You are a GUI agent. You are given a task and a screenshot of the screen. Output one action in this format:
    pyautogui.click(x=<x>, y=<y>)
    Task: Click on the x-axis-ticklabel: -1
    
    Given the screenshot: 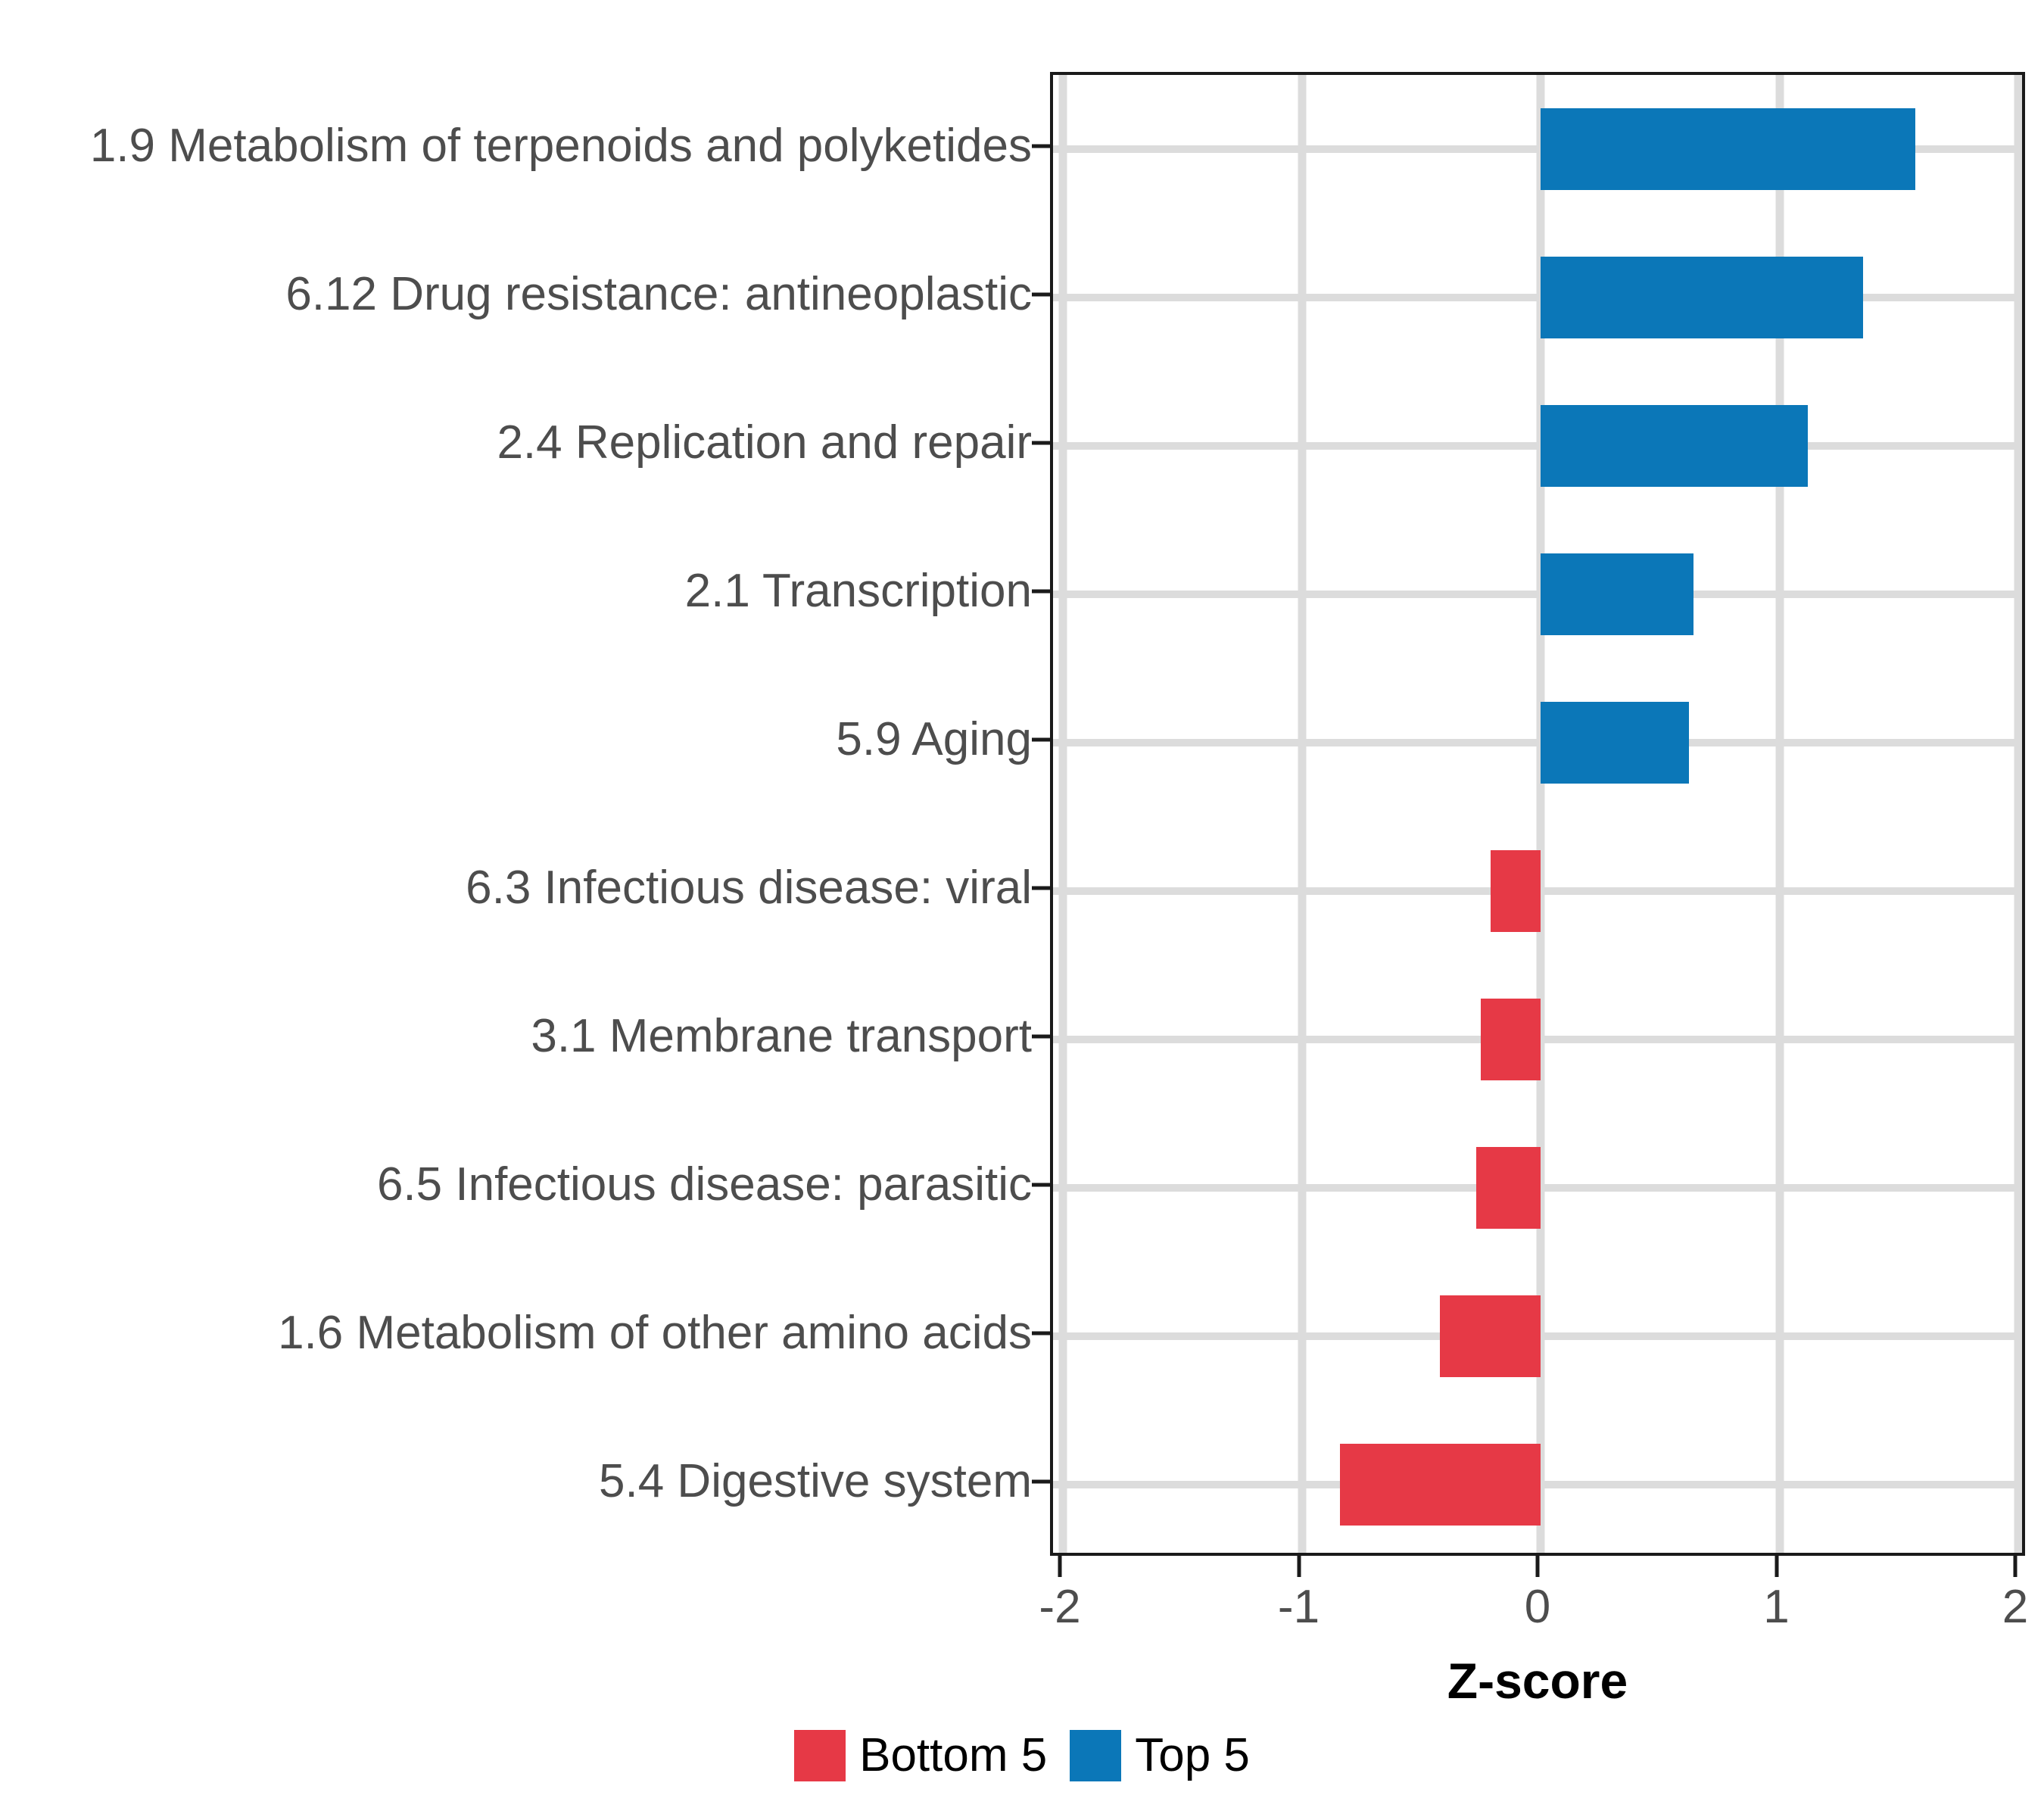 What is the action you would take?
    pyautogui.click(x=1298, y=1607)
    